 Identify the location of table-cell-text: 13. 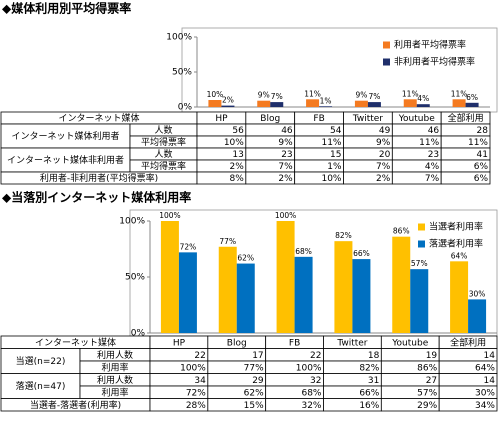
(237, 155).